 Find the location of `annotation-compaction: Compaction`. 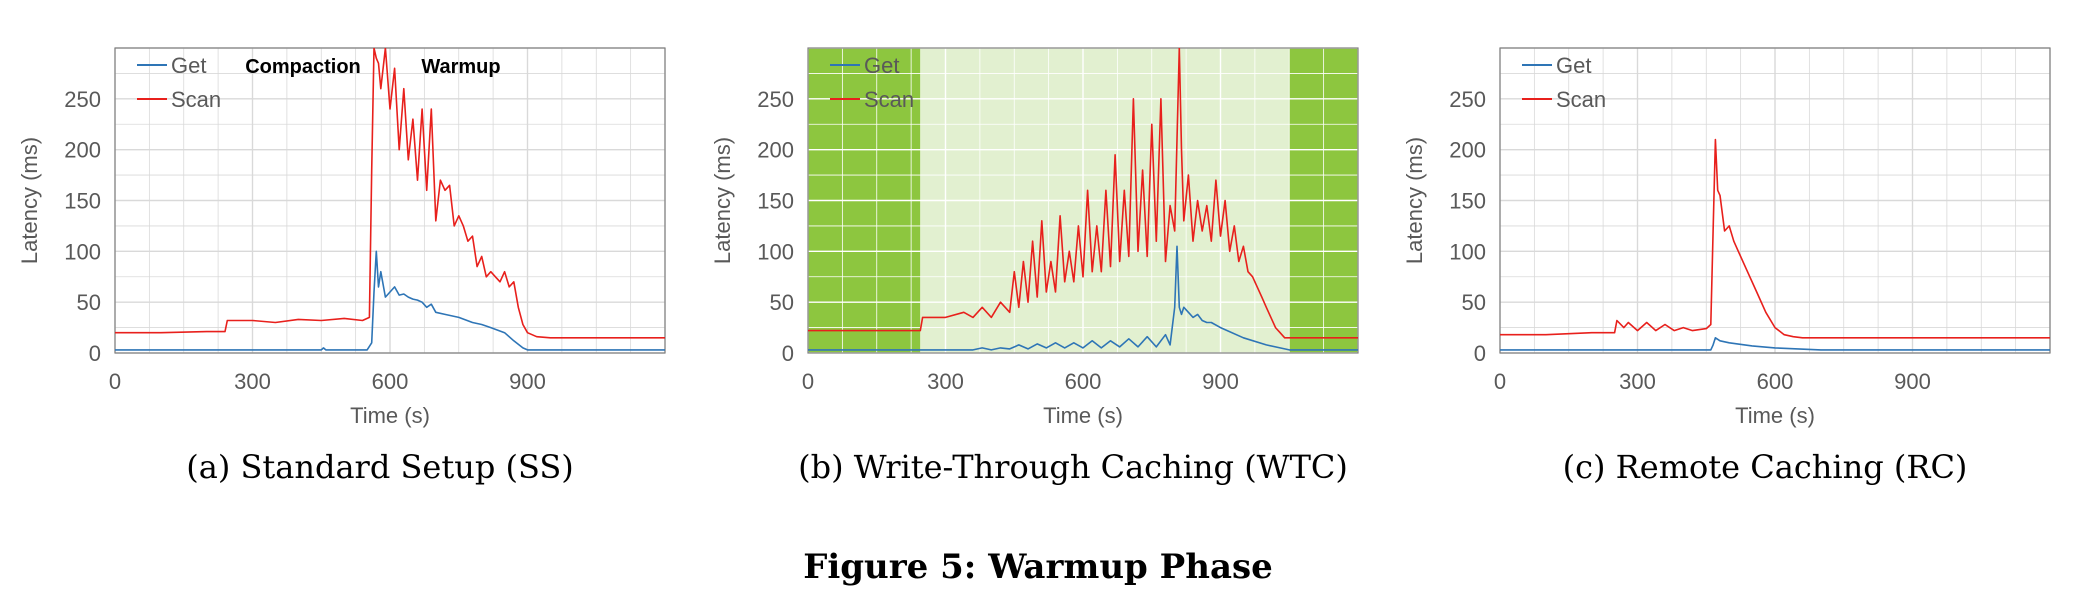

annotation-compaction: Compaction is located at coordinates (303, 67).